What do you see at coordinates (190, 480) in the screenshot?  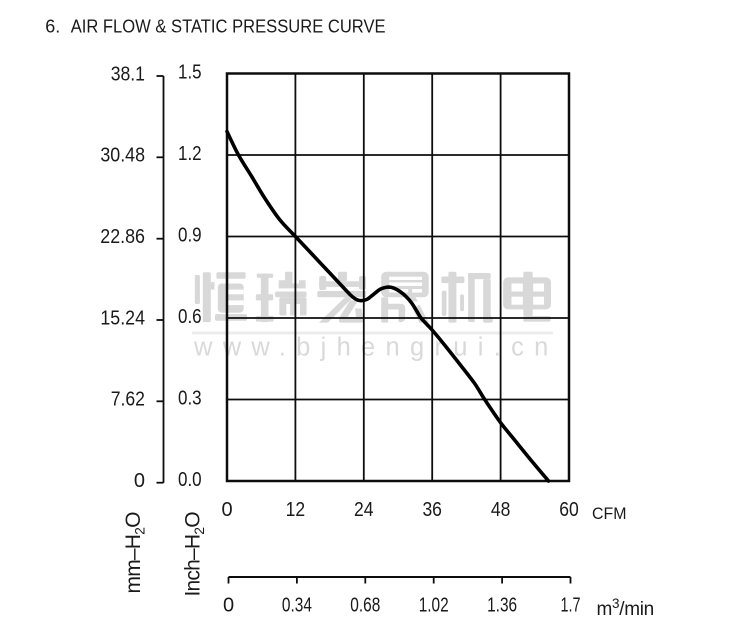 I see `svg-text: 0.0` at bounding box center [190, 480].